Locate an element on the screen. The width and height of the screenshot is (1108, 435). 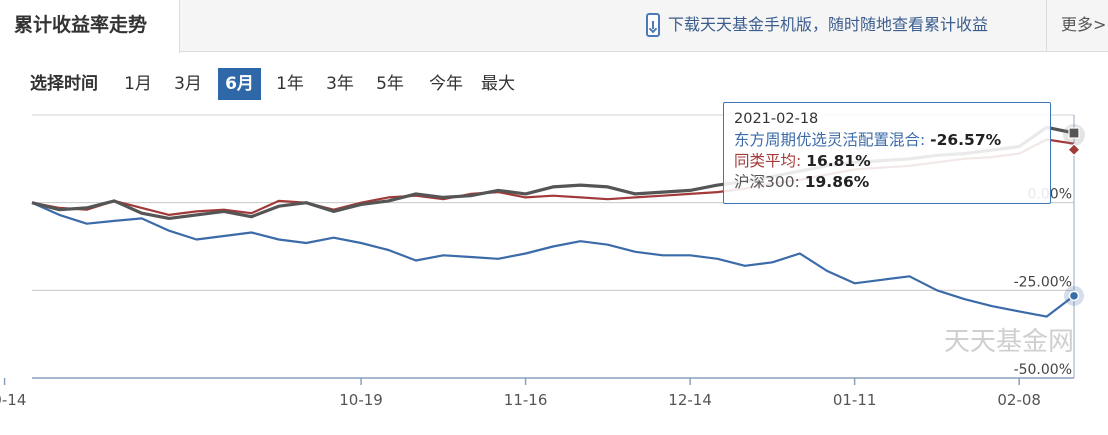
tooltip-series-name: 东方周期优选灵活配置混合: is located at coordinates (832, 140).